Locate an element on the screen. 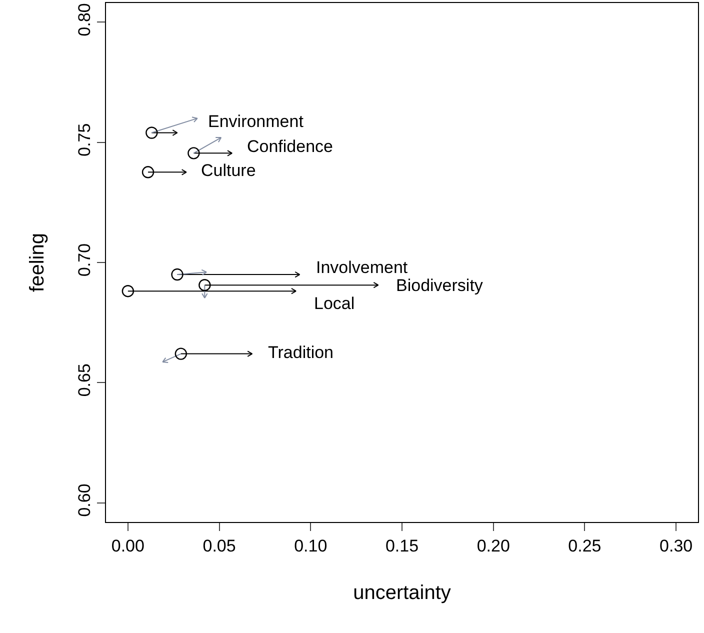 The width and height of the screenshot is (704, 633). annotation: Tradition is located at coordinates (301, 352).